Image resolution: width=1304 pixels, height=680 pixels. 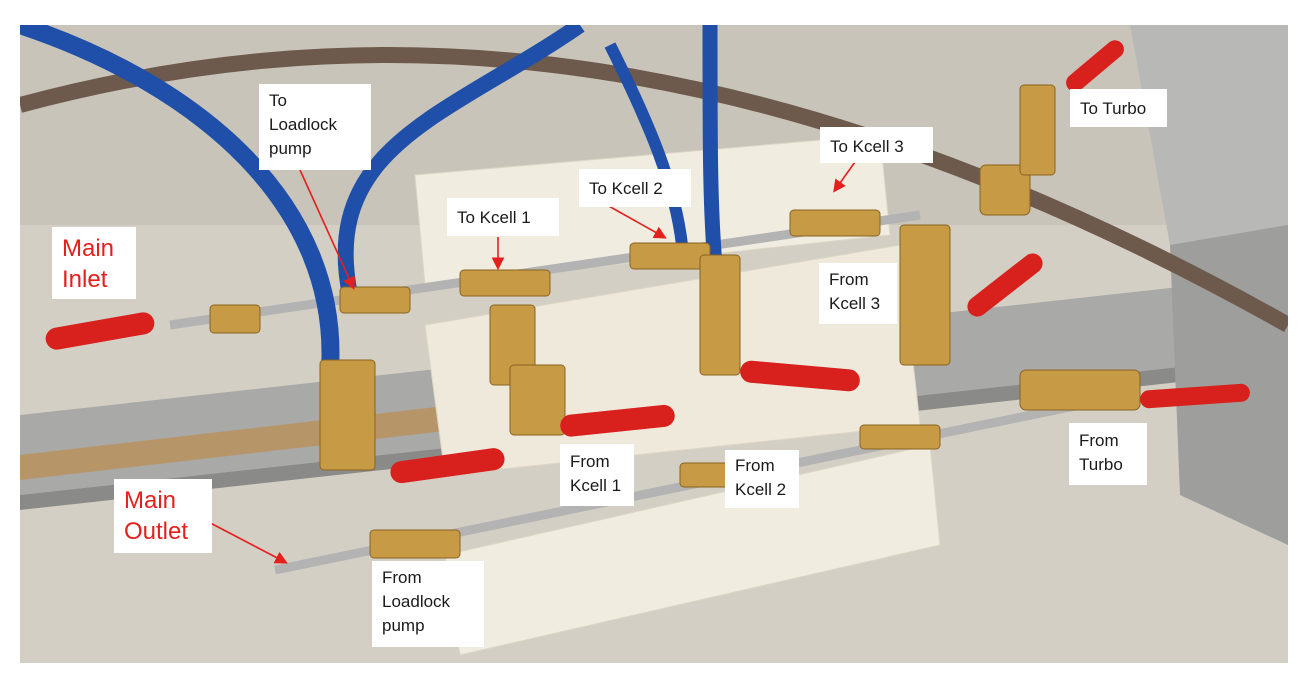 What do you see at coordinates (1108, 454) in the screenshot?
I see `label-from-turbo: From Turbo` at bounding box center [1108, 454].